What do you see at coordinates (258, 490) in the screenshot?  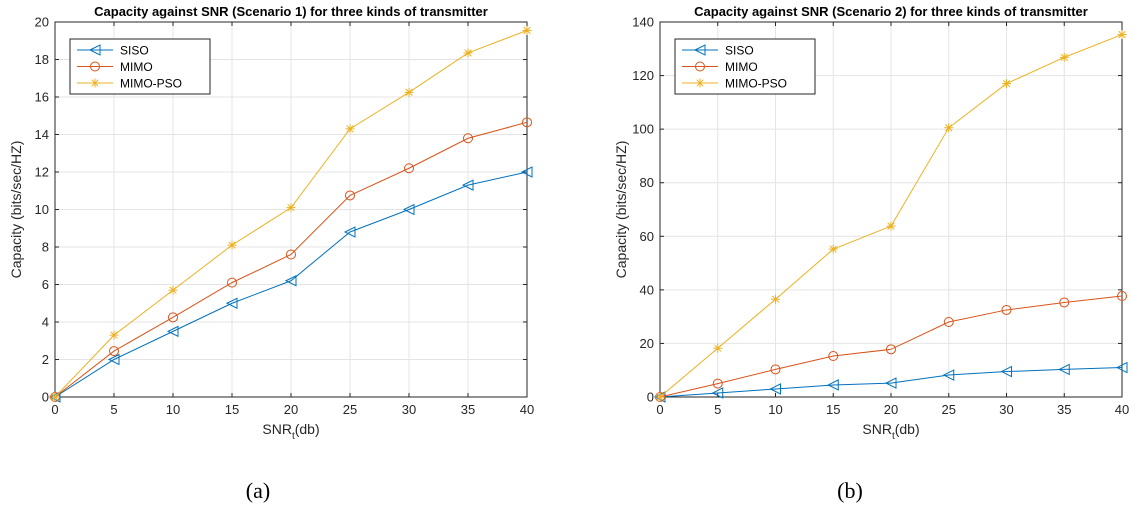 I see `caption-a: (a)` at bounding box center [258, 490].